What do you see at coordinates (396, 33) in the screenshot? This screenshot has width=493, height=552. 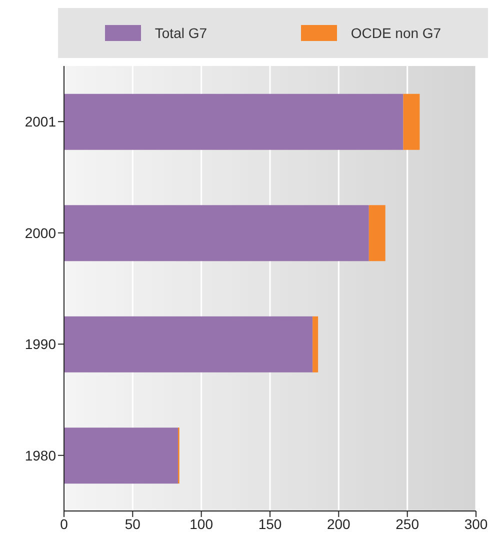 I see `legend-label: OCDE non G7` at bounding box center [396, 33].